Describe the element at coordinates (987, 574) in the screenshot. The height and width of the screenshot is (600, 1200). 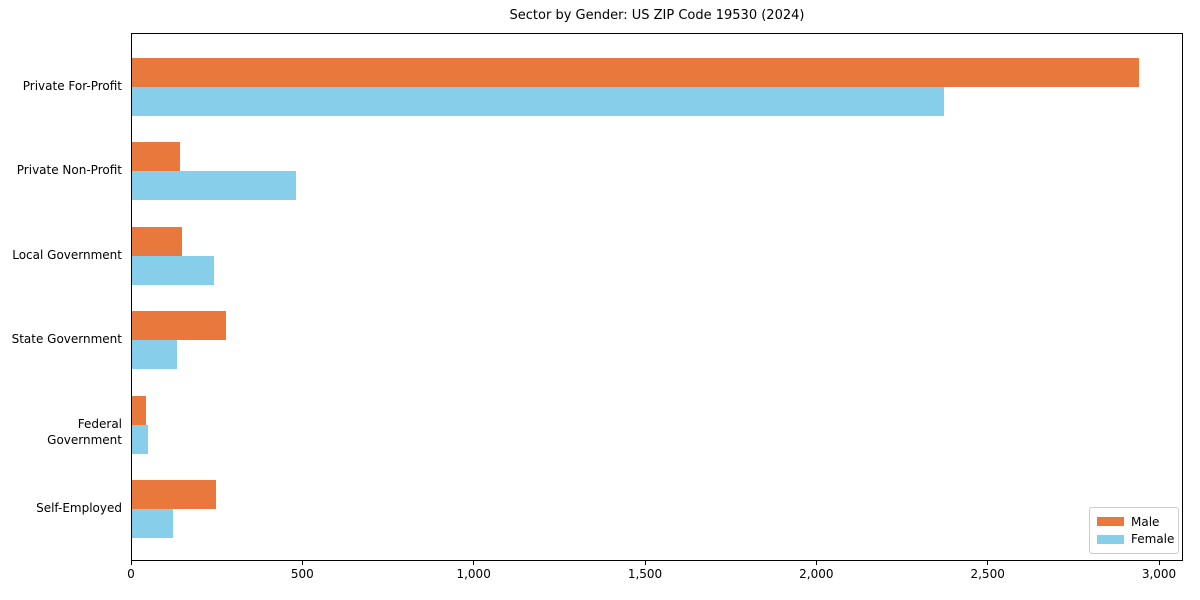
I see `x-tick-label: 2,500` at that location.